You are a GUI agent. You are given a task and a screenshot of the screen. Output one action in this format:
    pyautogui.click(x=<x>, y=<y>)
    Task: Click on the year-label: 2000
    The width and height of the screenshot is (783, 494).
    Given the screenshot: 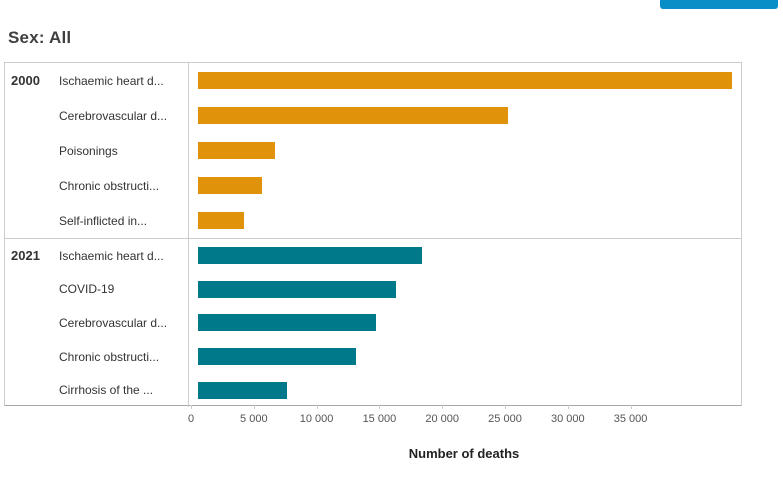 What is the action you would take?
    pyautogui.click(x=25, y=80)
    